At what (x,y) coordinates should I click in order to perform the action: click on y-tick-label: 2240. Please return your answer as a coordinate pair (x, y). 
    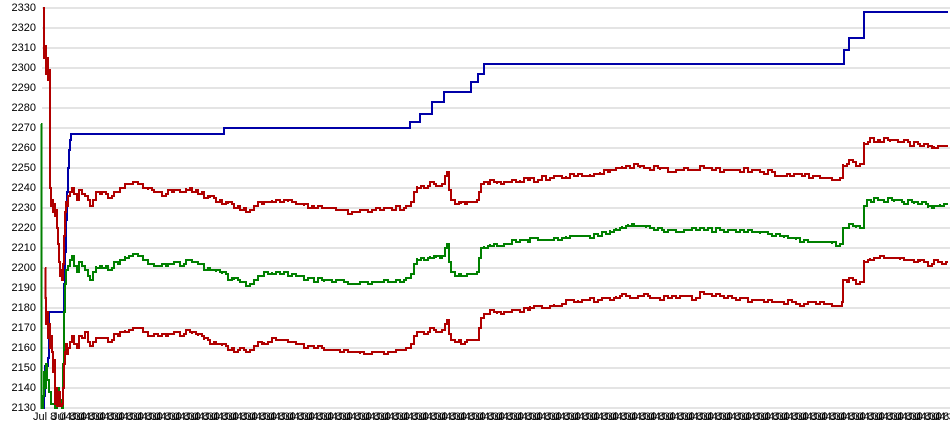
    Looking at the image, I should click on (23, 187).